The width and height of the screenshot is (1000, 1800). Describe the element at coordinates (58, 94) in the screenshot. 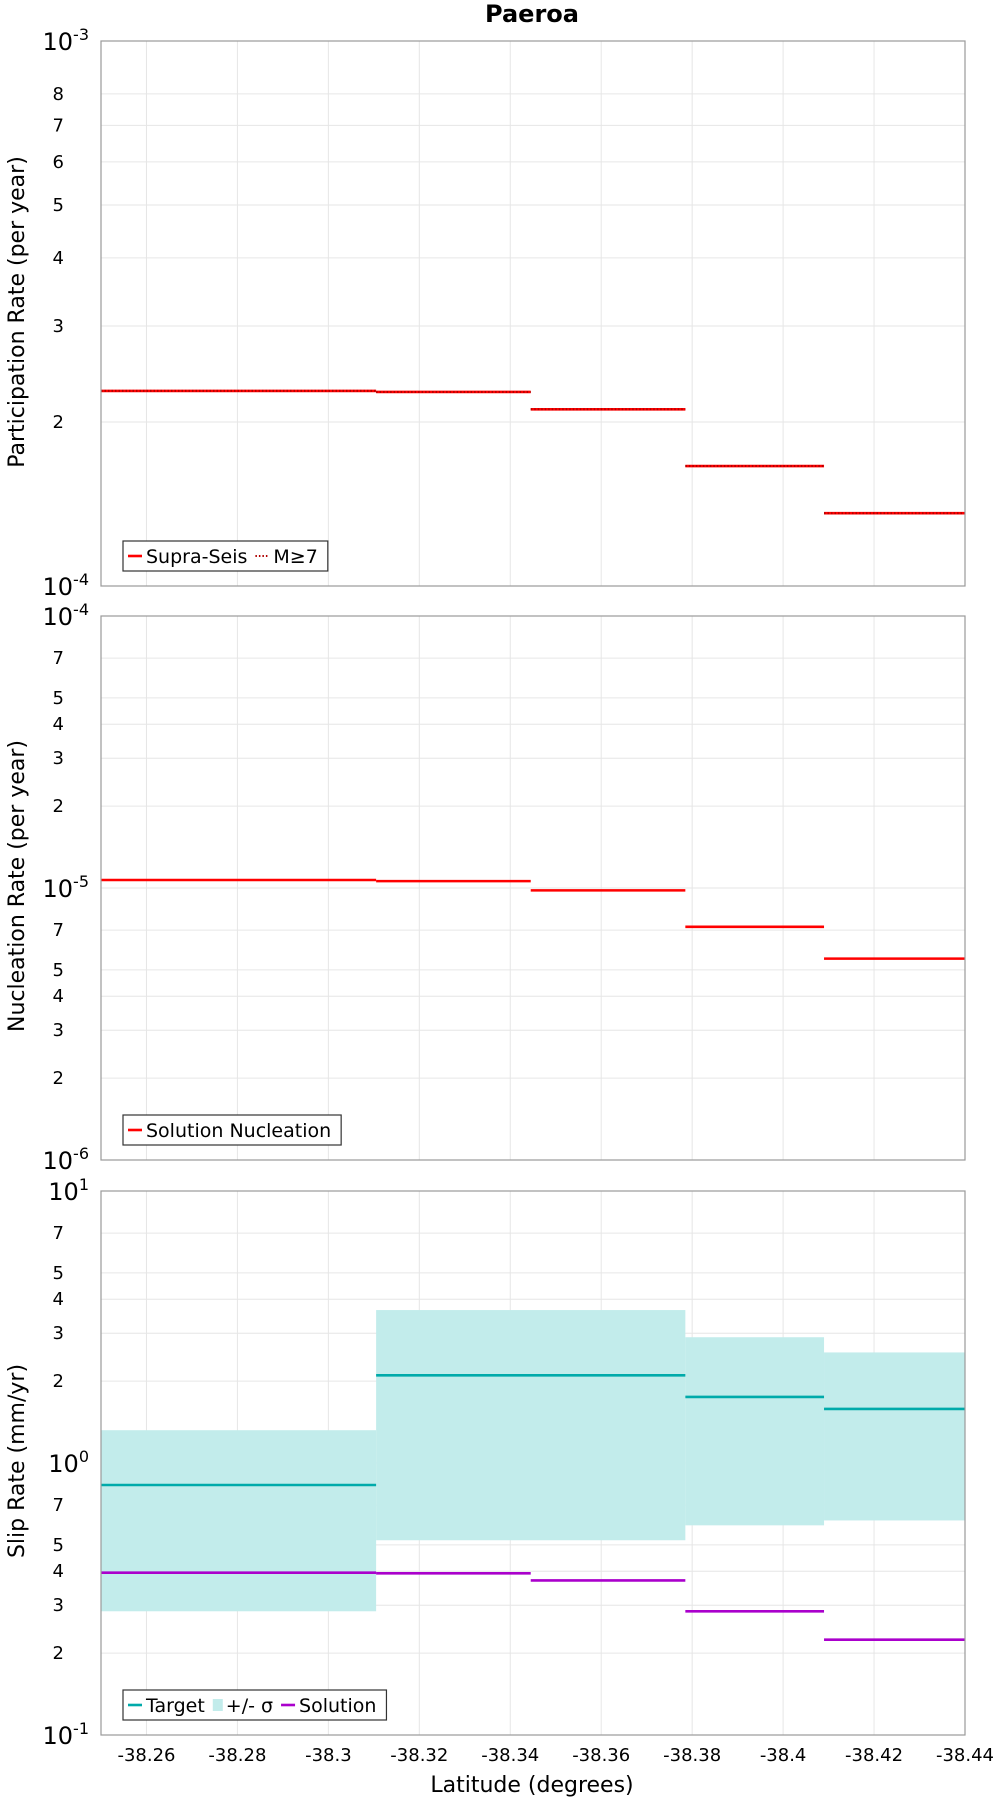

I see `y-tick-label: 8` at that location.